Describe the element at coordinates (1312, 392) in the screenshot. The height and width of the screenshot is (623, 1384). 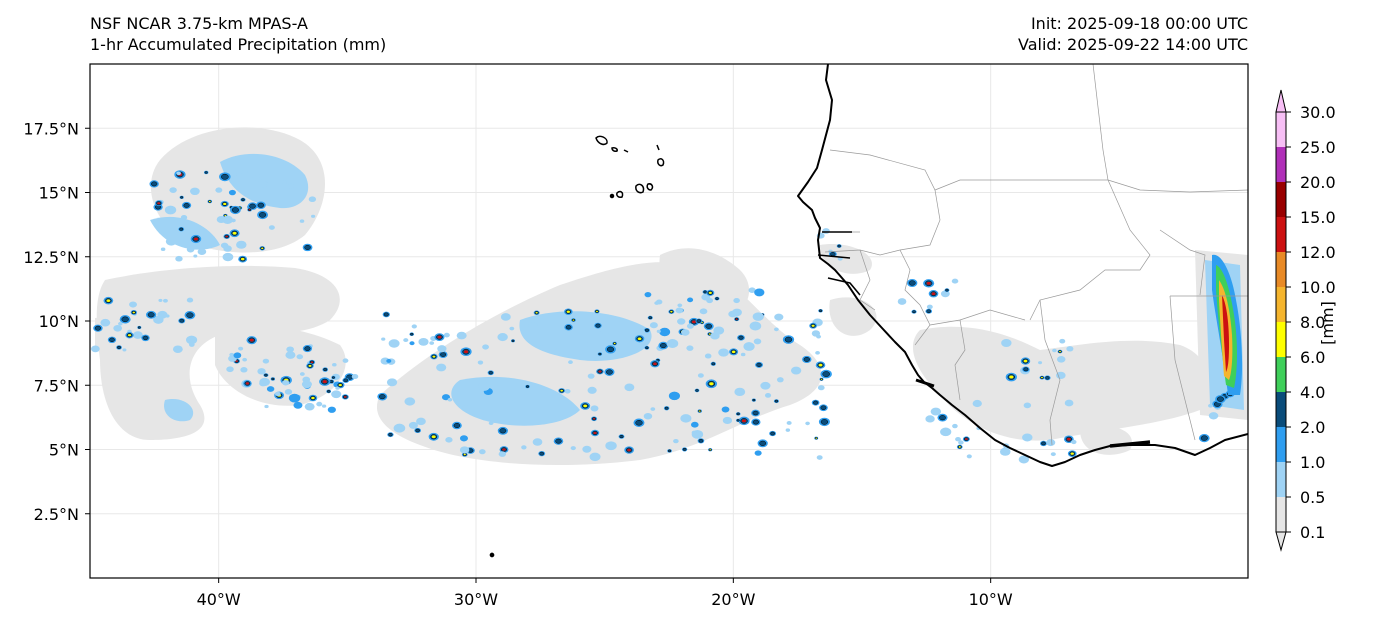
I see `colorbar-tick-label: 4.0` at that location.